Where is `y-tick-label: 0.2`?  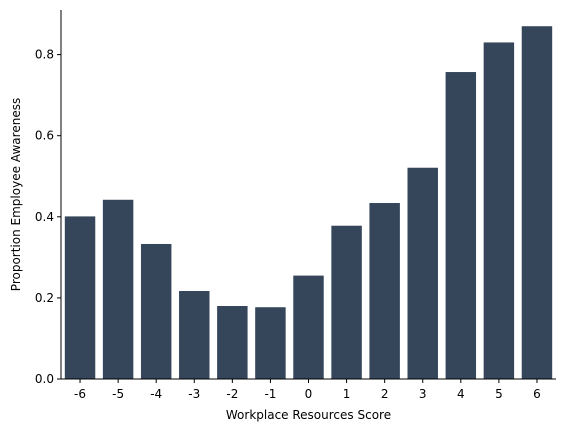
y-tick-label: 0.2 is located at coordinates (44, 298).